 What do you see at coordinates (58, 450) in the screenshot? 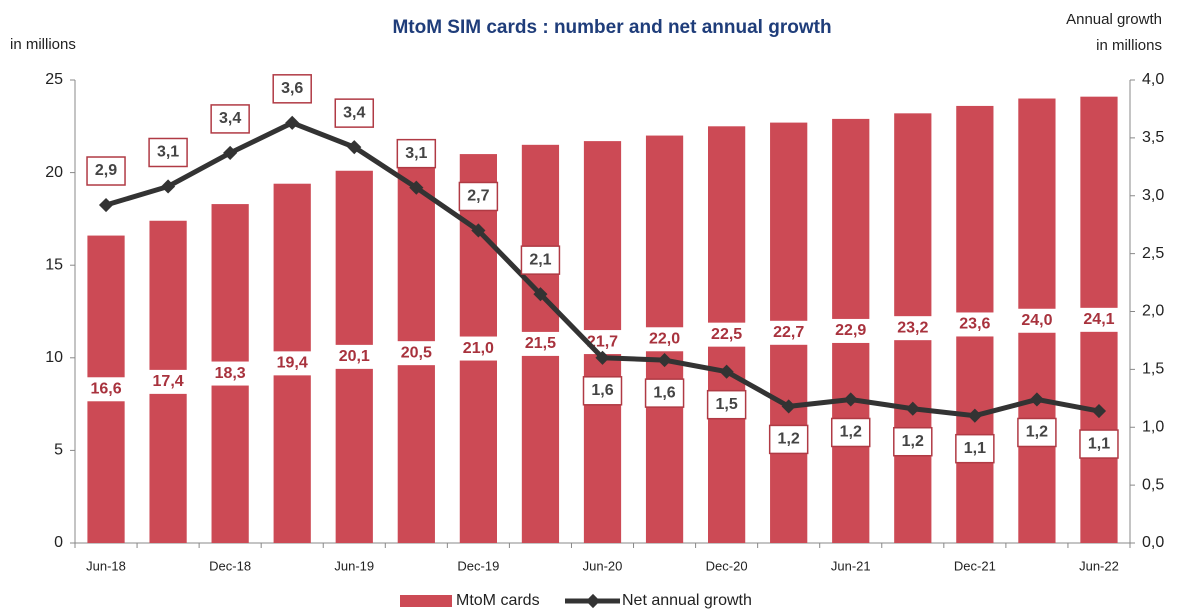
I see `y-tick-label: 5` at bounding box center [58, 450].